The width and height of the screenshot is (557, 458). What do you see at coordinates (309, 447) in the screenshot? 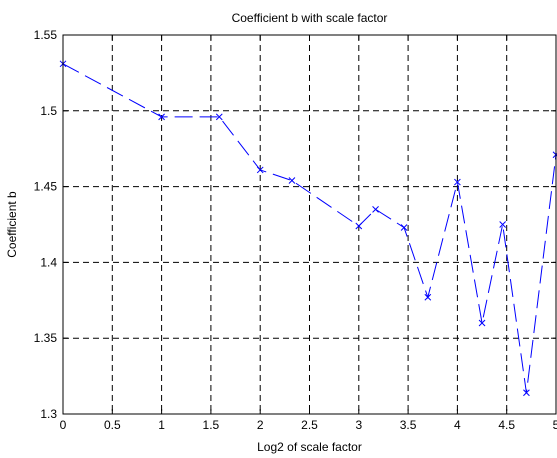
I see `x-axis-label: Log2 of scale factor` at bounding box center [309, 447].